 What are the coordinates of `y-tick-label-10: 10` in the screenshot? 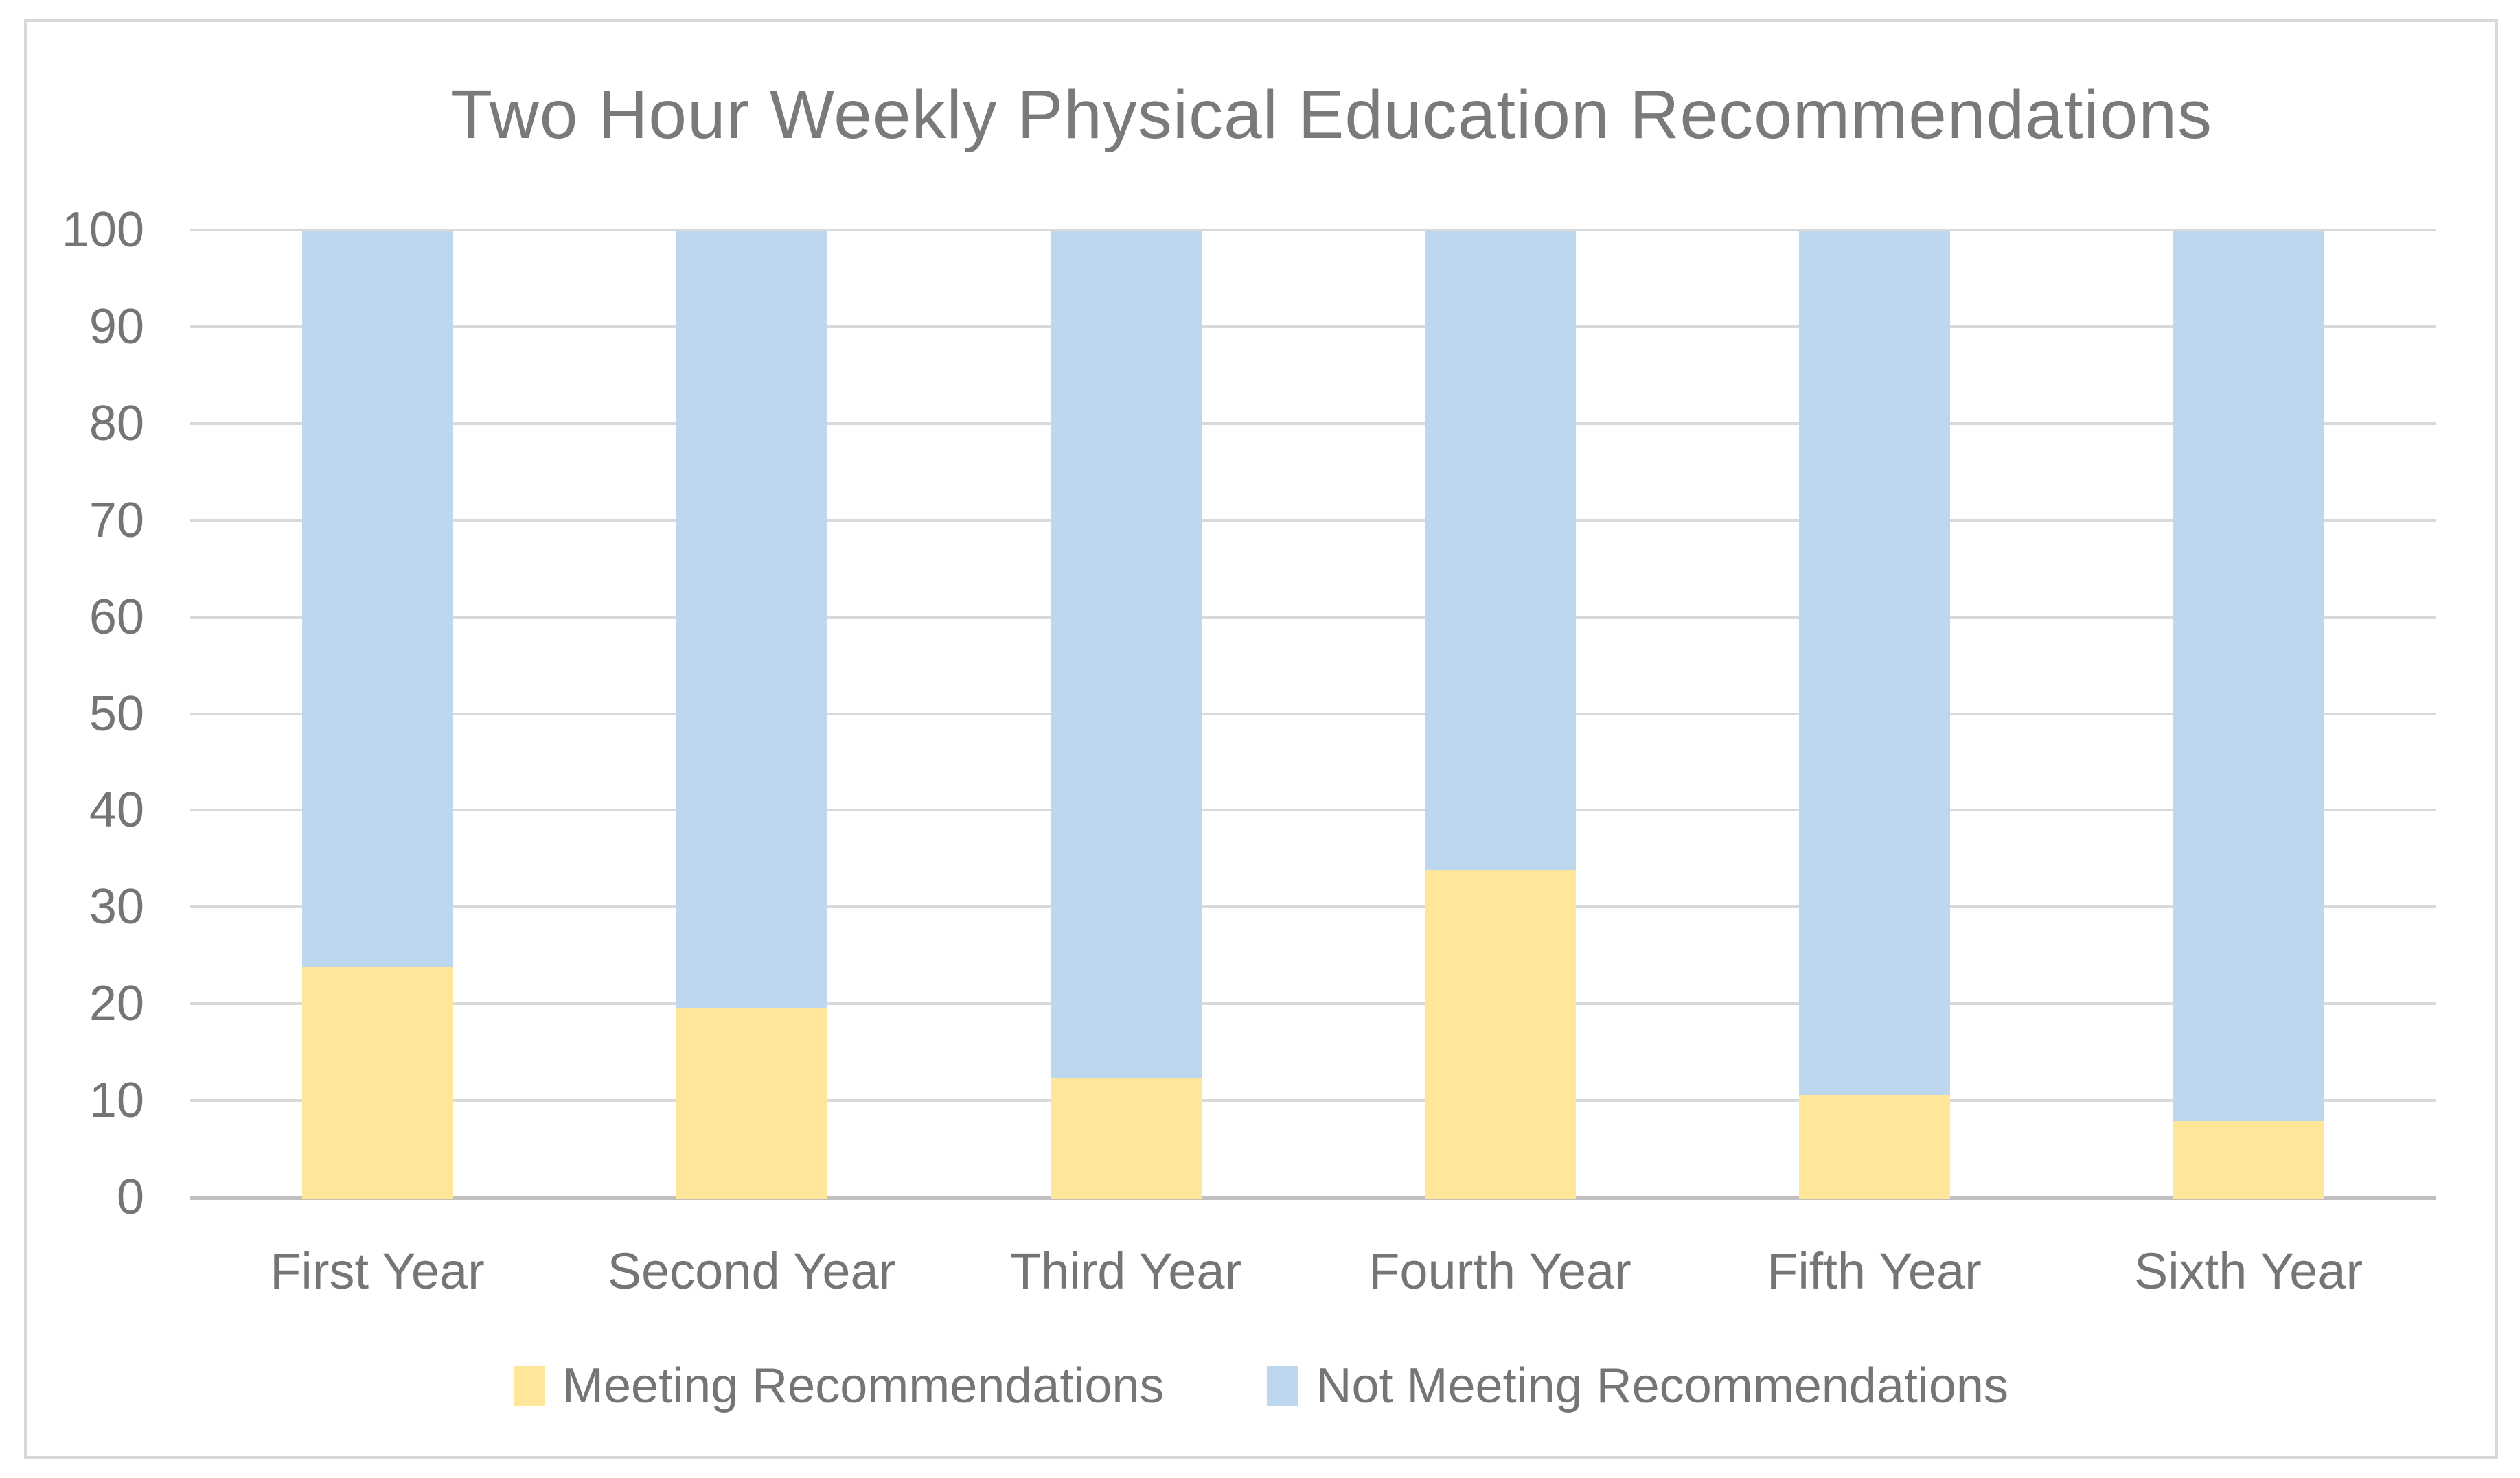 It's located at (116, 1101).